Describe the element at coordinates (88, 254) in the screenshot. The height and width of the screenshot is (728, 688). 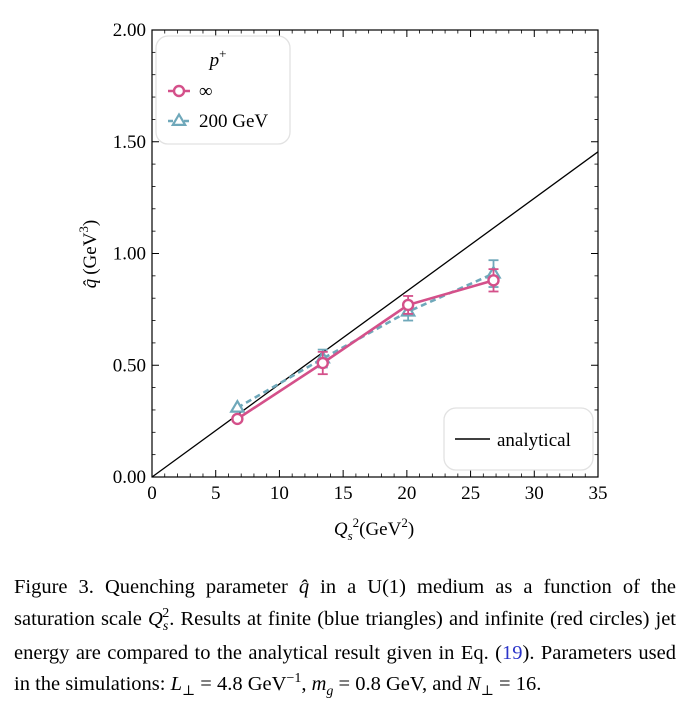
I see `y-axis-label: q̂(GeV3)` at that location.